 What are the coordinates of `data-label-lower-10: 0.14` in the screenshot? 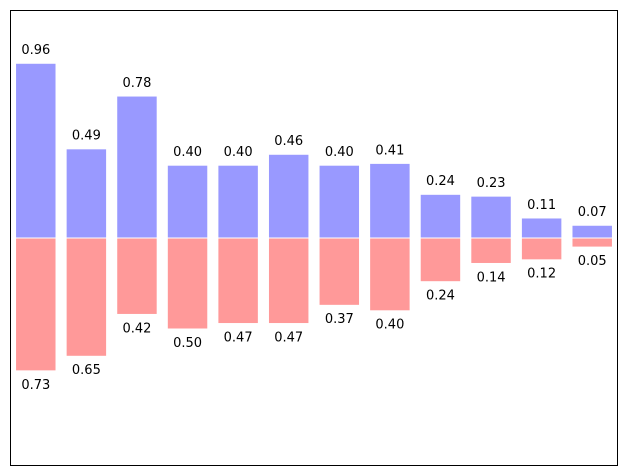 It's located at (491, 277).